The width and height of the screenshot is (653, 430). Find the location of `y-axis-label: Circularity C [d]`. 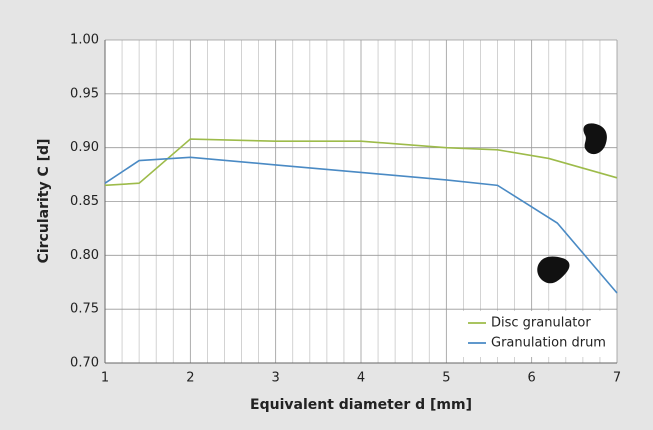

y-axis-label: Circularity C [d] is located at coordinates (44, 201).